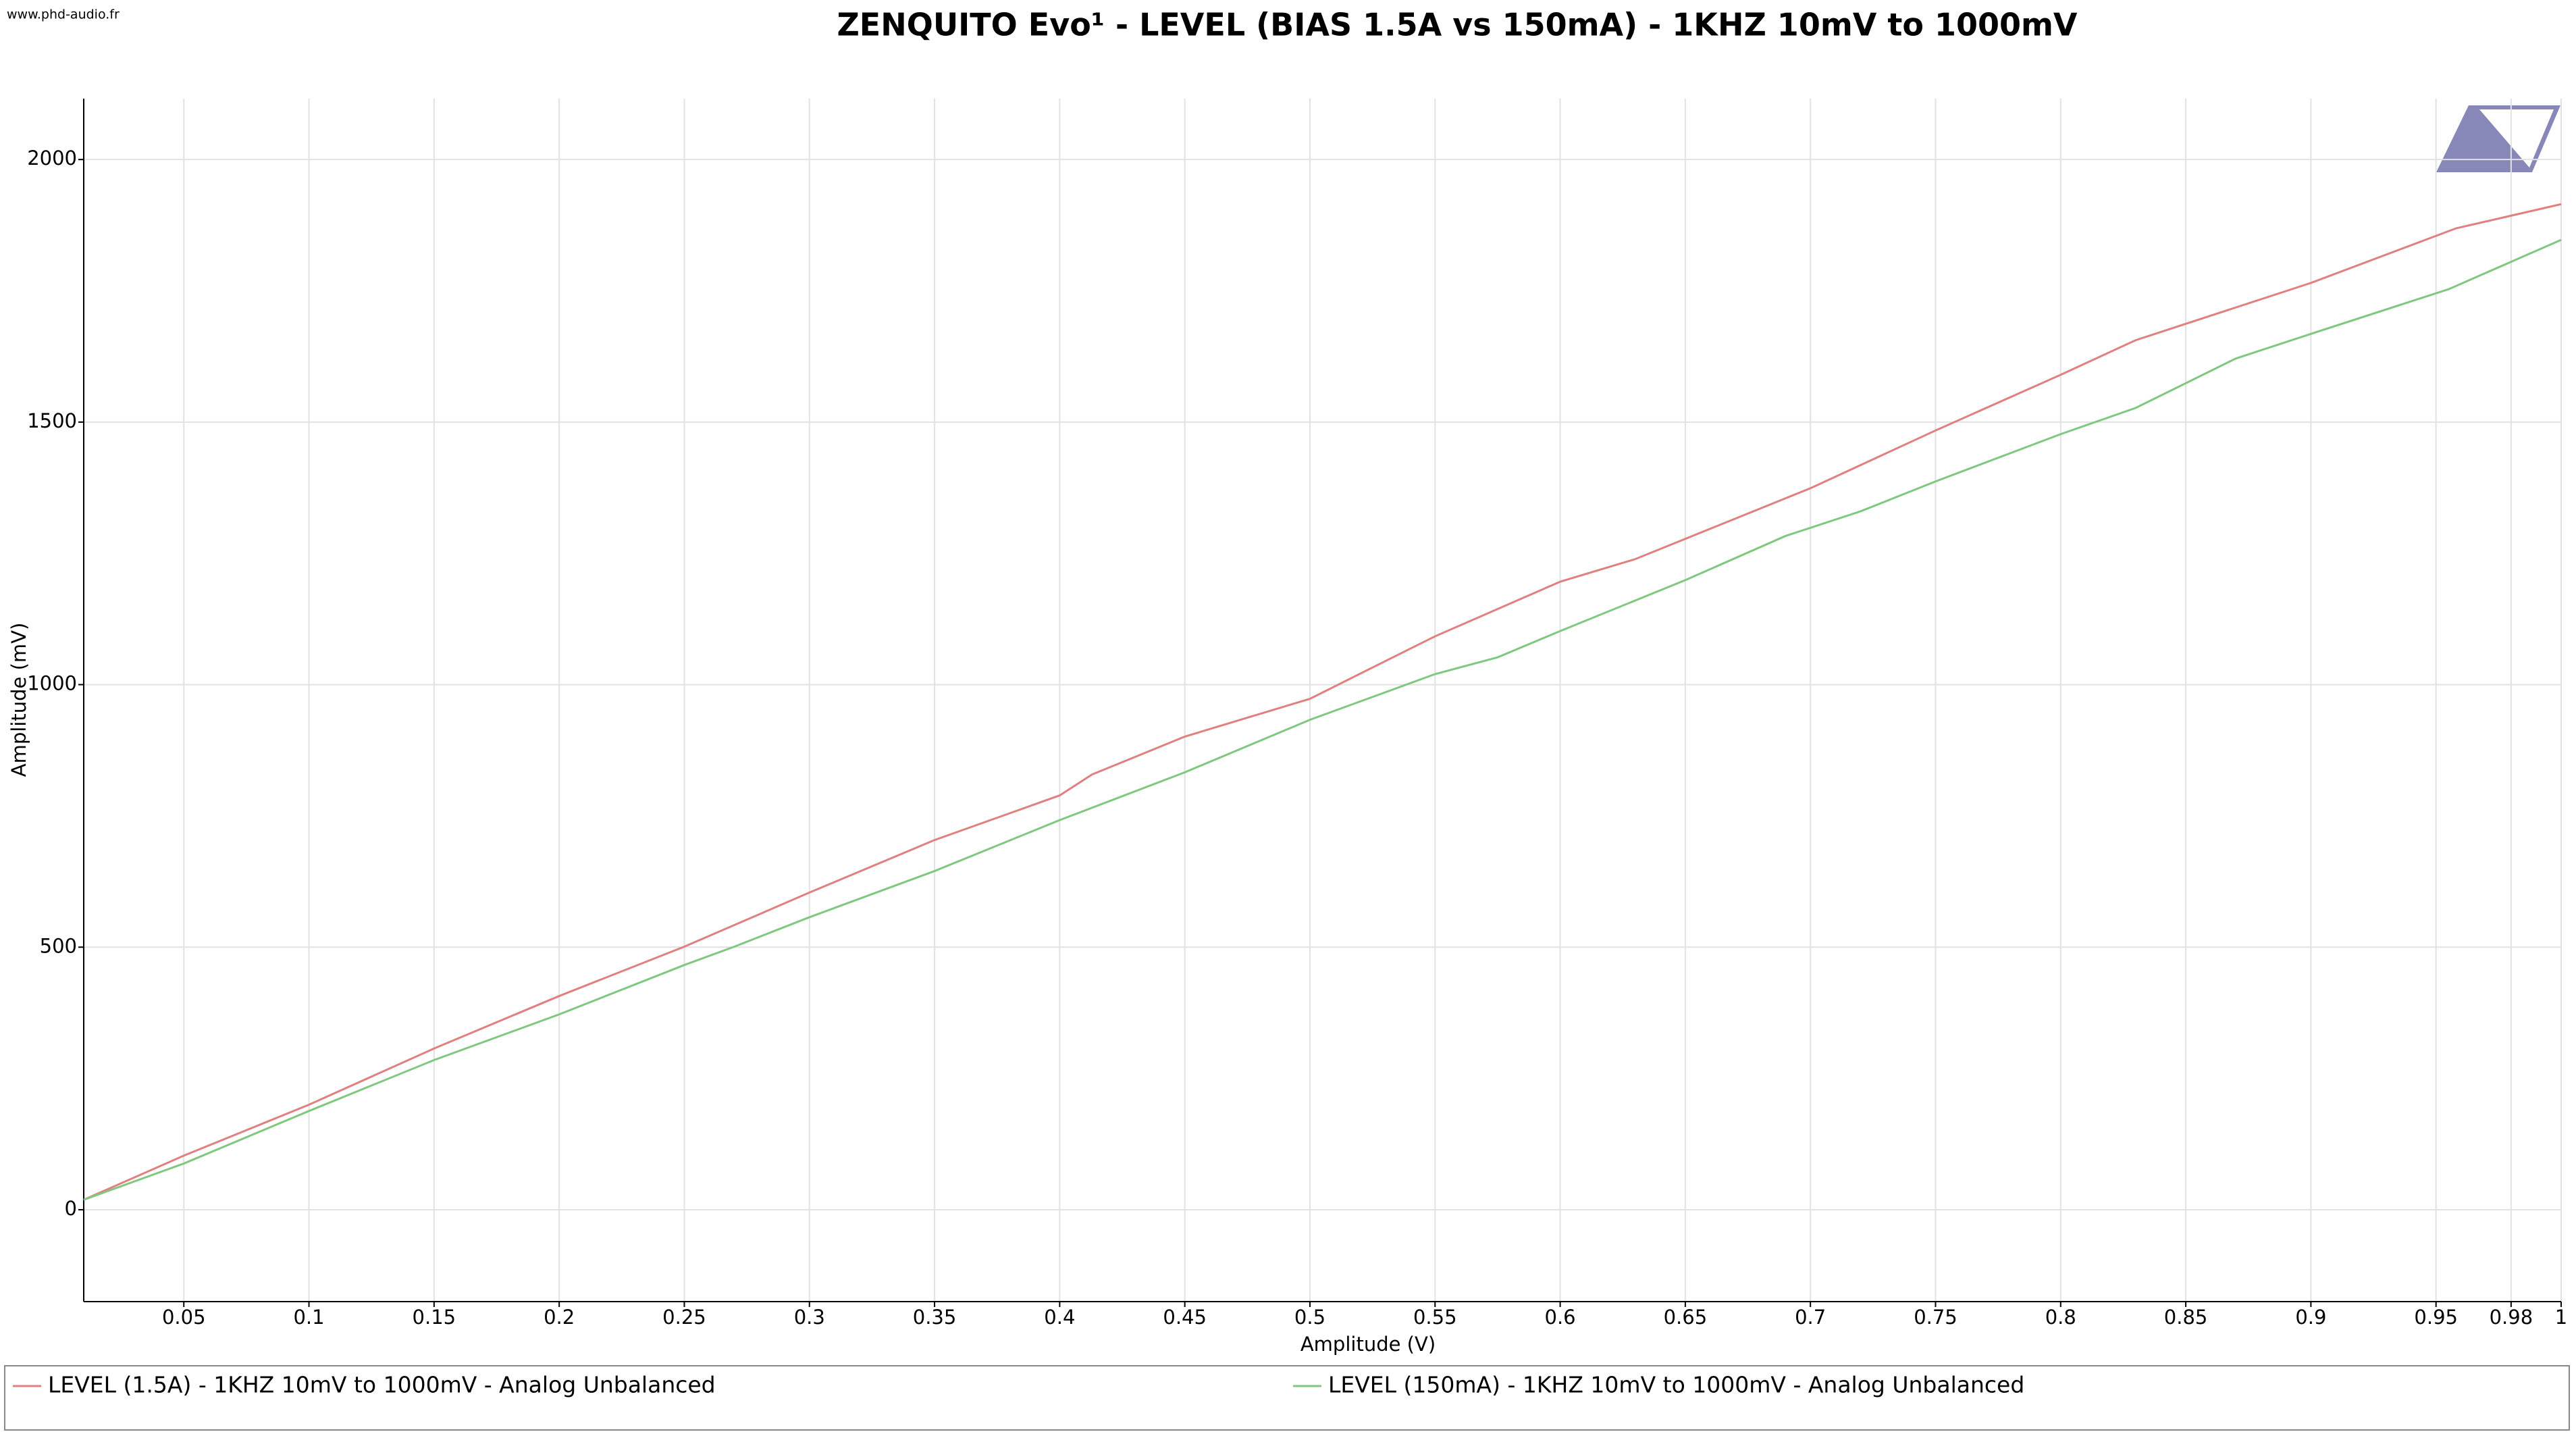  What do you see at coordinates (684, 1317) in the screenshot?
I see `x-tick-label: 0.25` at bounding box center [684, 1317].